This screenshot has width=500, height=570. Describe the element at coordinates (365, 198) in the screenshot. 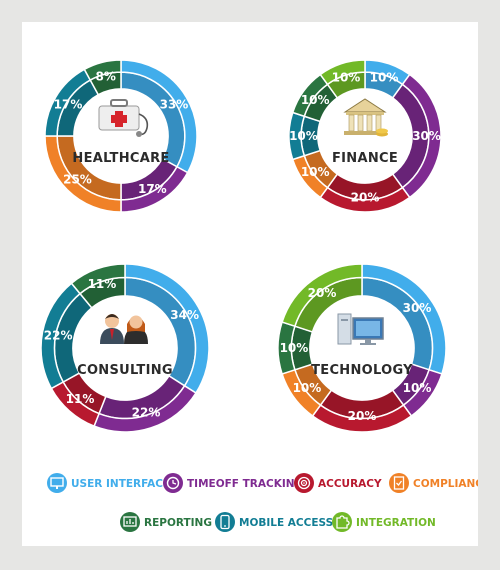

I see `slice-label-finance-accuracy: 20%` at that location.